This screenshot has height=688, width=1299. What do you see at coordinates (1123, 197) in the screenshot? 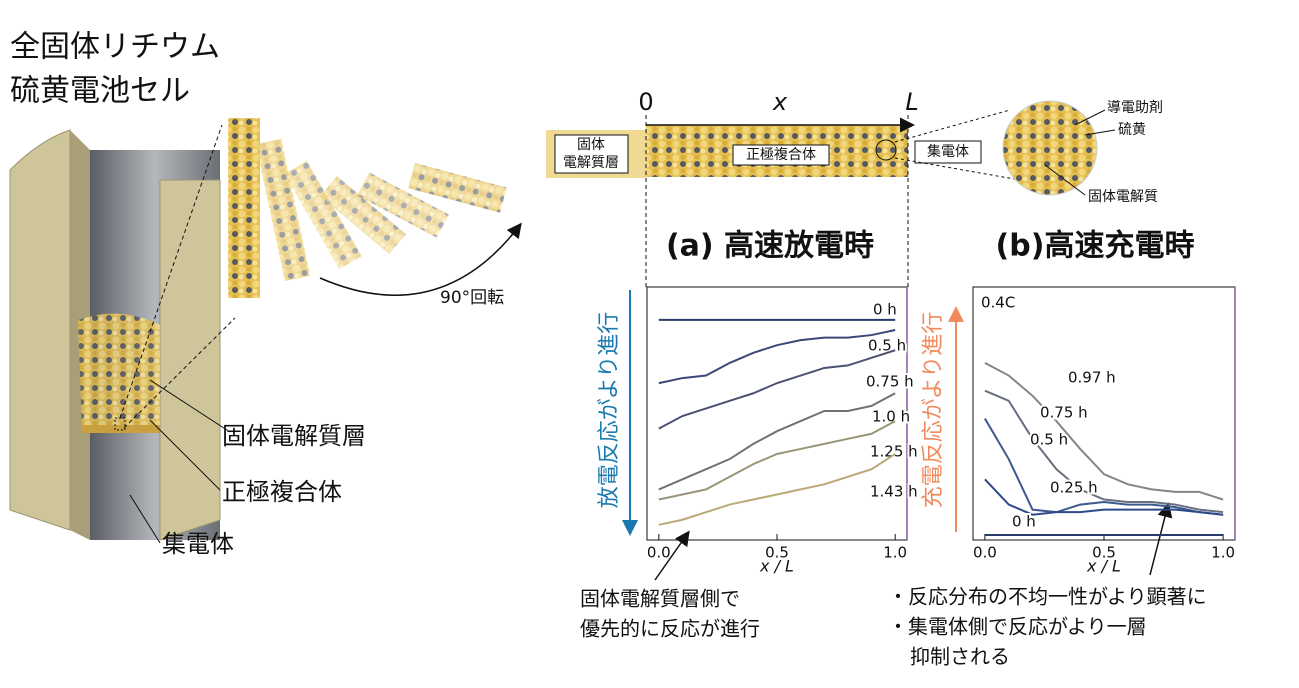
I see `zoom-label: 固体電解質` at bounding box center [1123, 197].